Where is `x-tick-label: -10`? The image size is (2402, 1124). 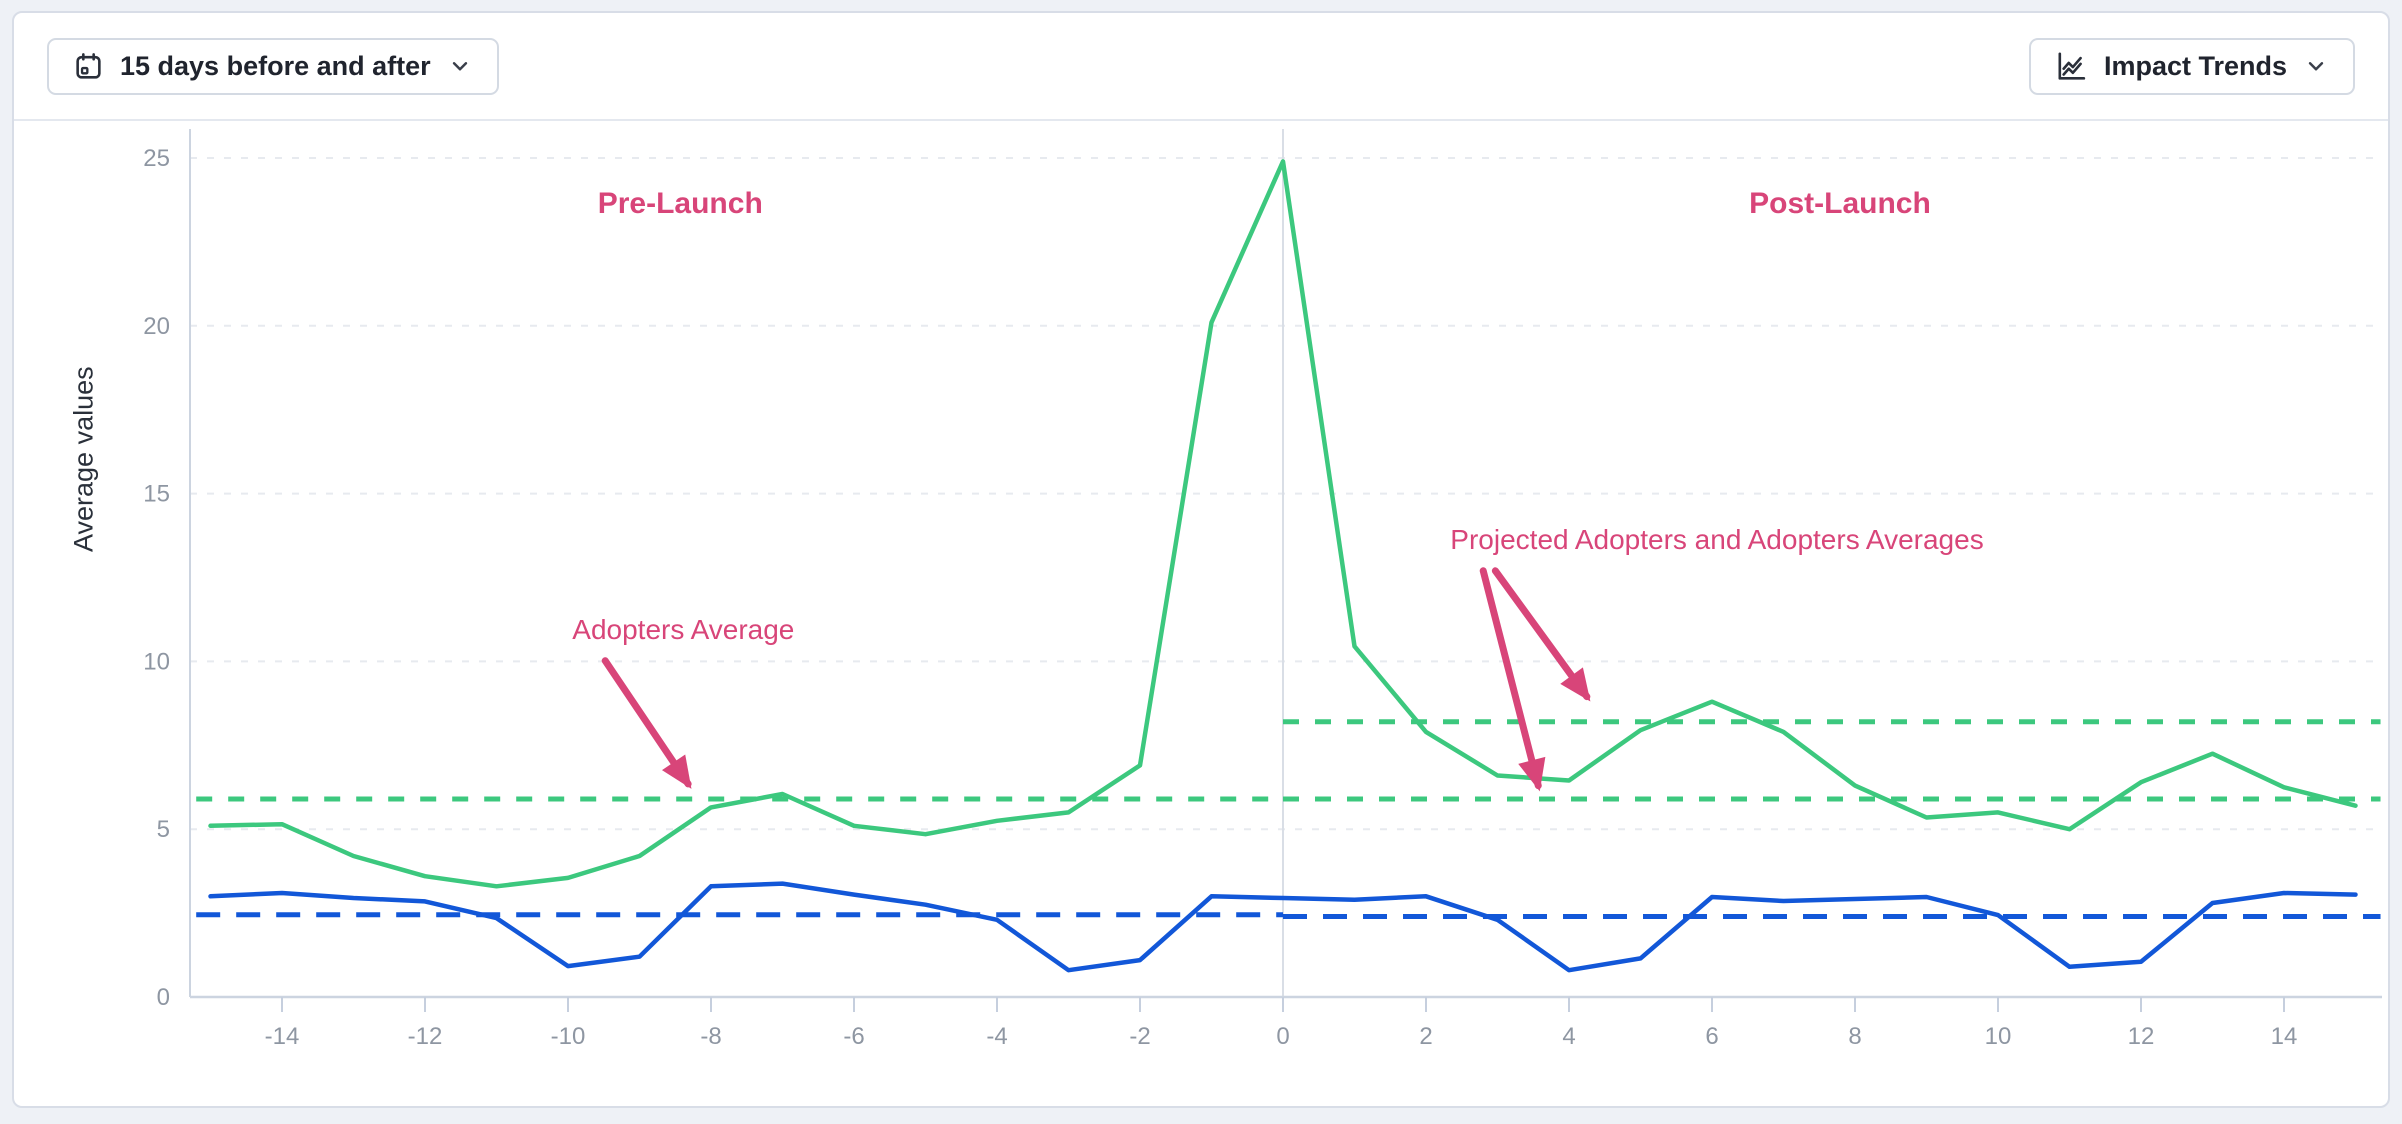 x-tick-label: -10 is located at coordinates (568, 1036).